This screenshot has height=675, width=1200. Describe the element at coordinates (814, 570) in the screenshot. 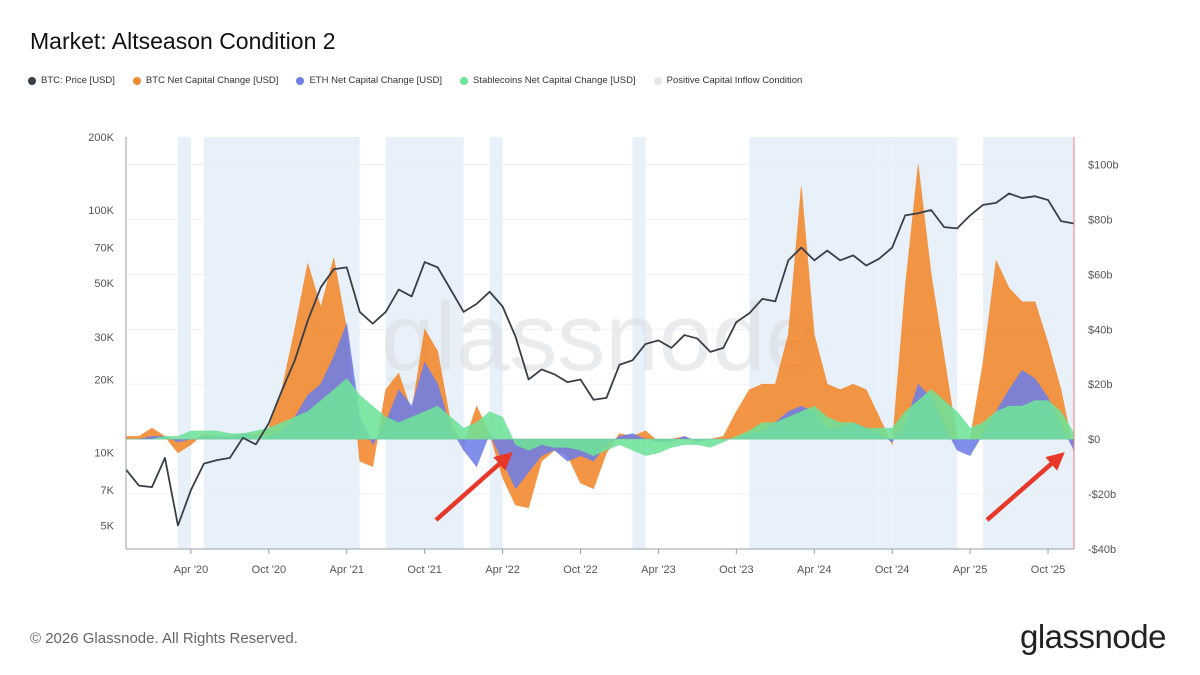

I see `x-tick-label: Apr '24` at that location.